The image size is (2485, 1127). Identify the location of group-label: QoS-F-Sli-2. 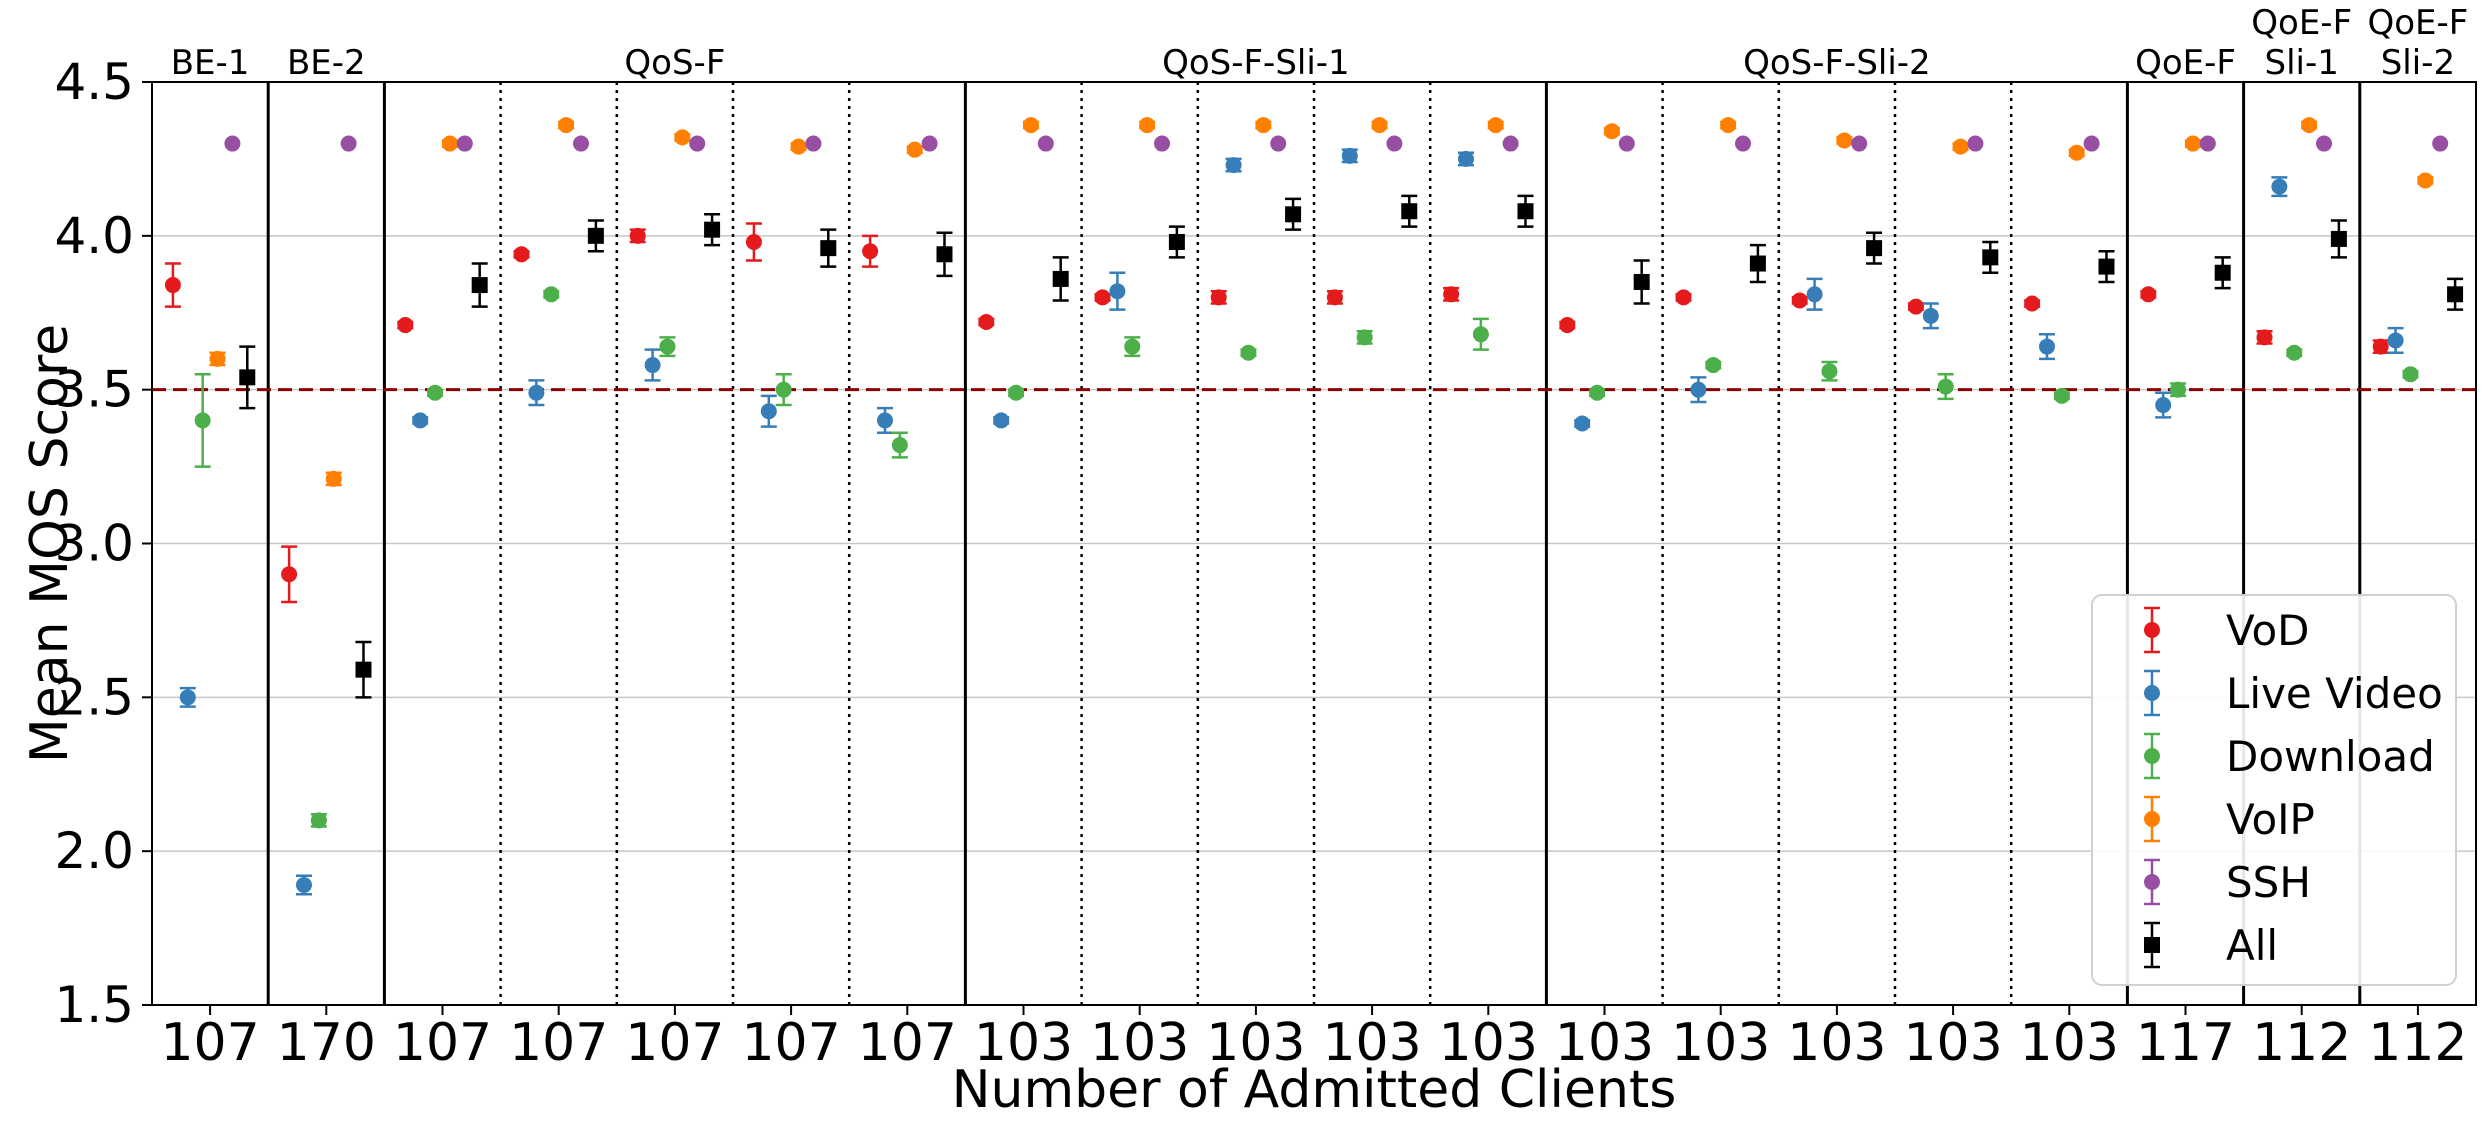
(1837, 63).